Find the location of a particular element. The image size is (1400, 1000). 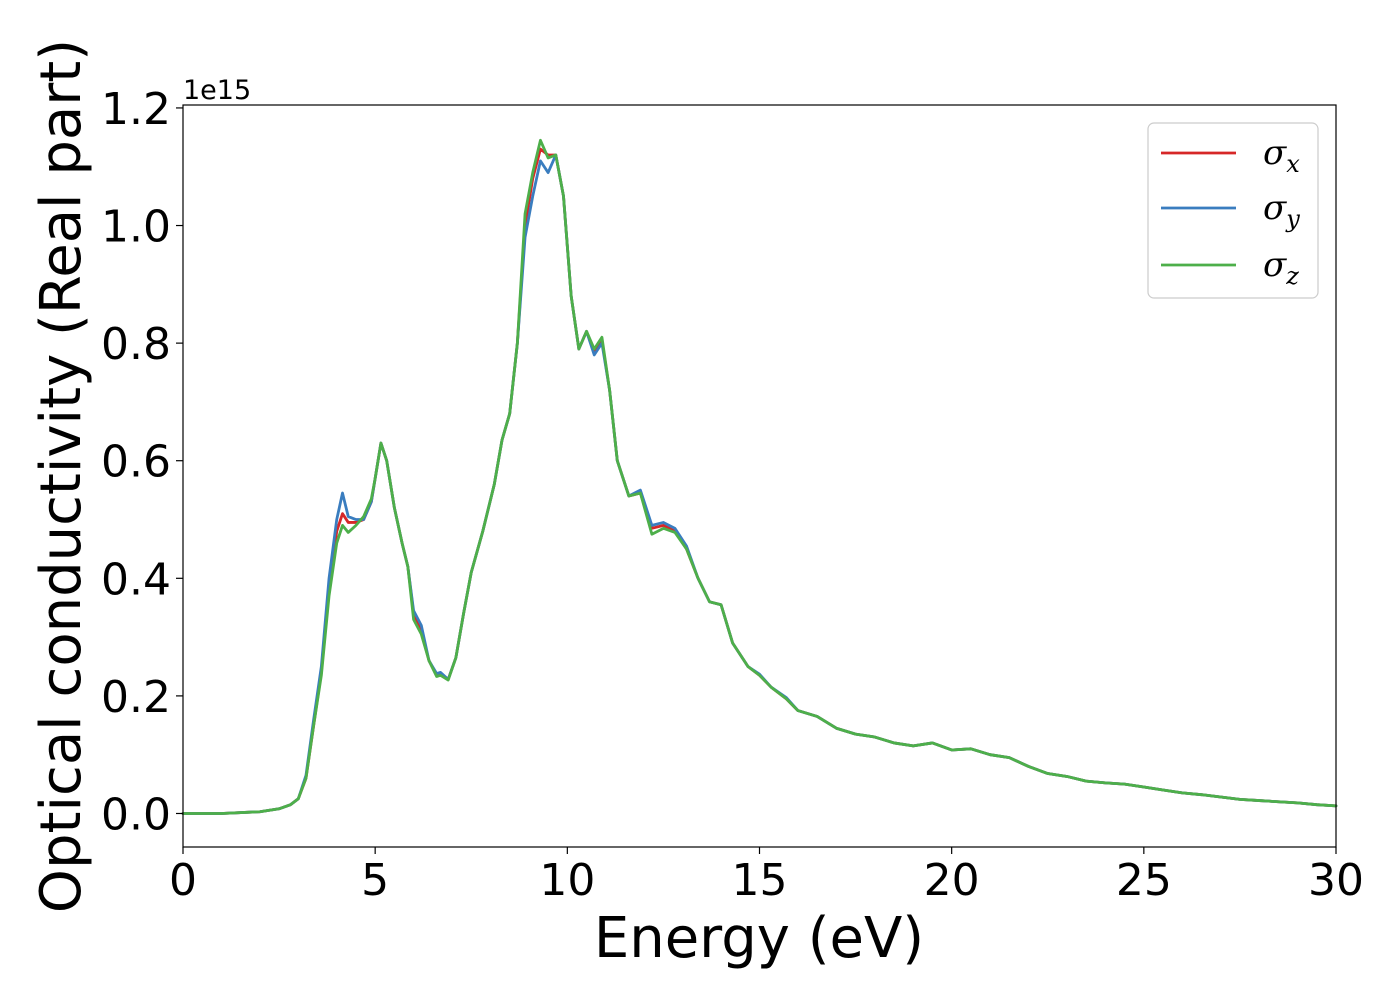

x-tick-label: 5 is located at coordinates (375, 880).